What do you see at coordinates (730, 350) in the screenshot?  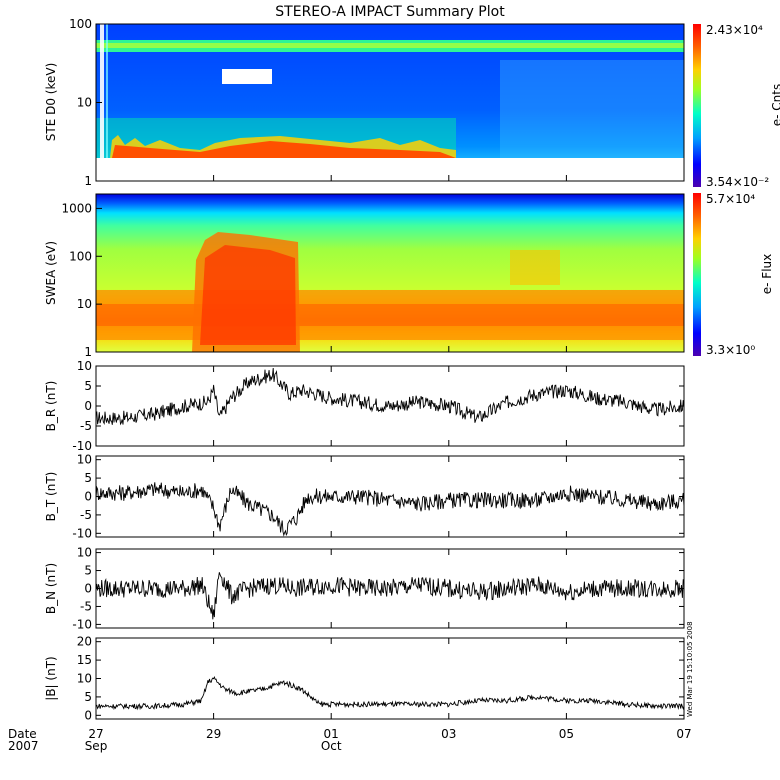 I see `swea-colorbar-min: 3.3×10⁰` at bounding box center [730, 350].